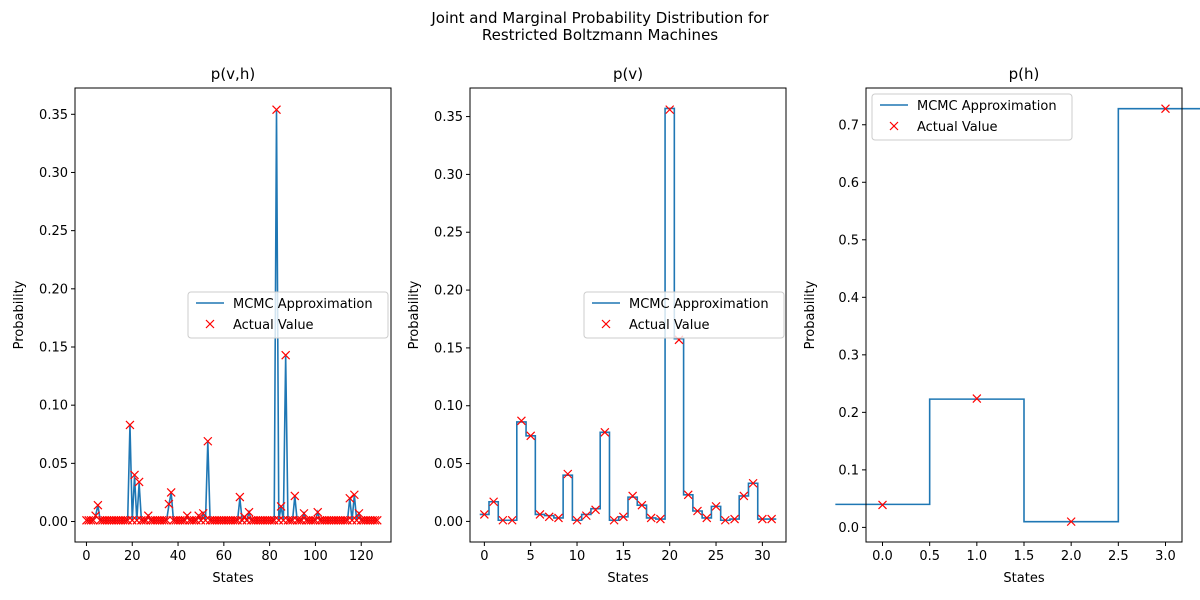 This screenshot has width=1200, height=600. What do you see at coordinates (848, 470) in the screenshot?
I see `y-tick-label: 0.1` at bounding box center [848, 470].